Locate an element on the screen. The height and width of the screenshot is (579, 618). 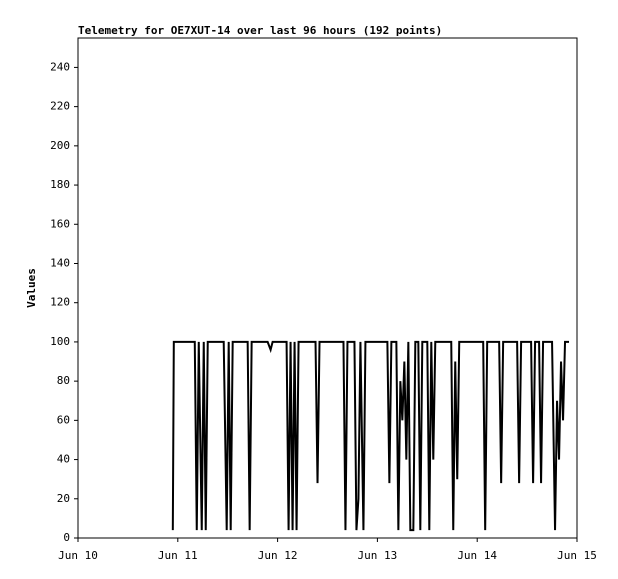
y-tick-label: 140 is located at coordinates (60, 262).